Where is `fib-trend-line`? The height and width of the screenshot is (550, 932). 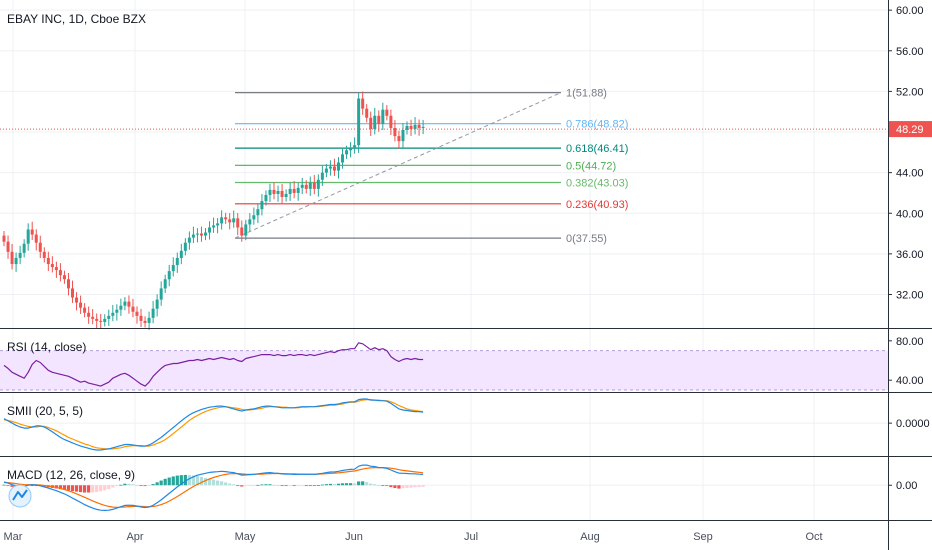
fib-trend-line is located at coordinates (398, 165).